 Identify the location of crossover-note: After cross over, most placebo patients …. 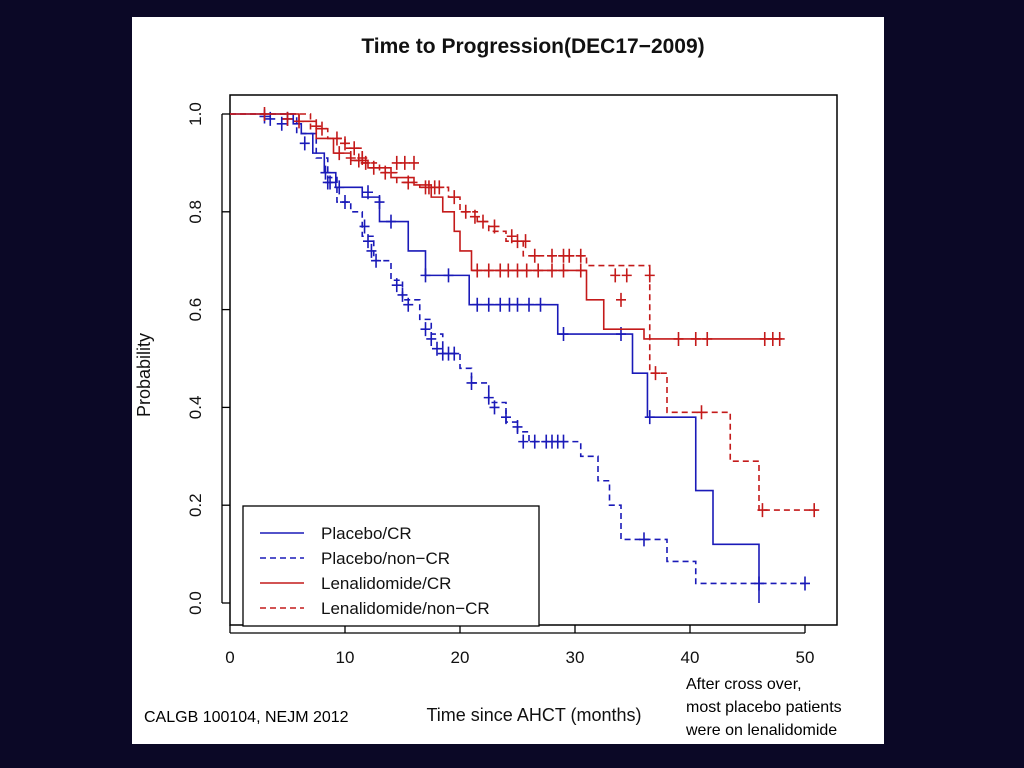
(785, 707).